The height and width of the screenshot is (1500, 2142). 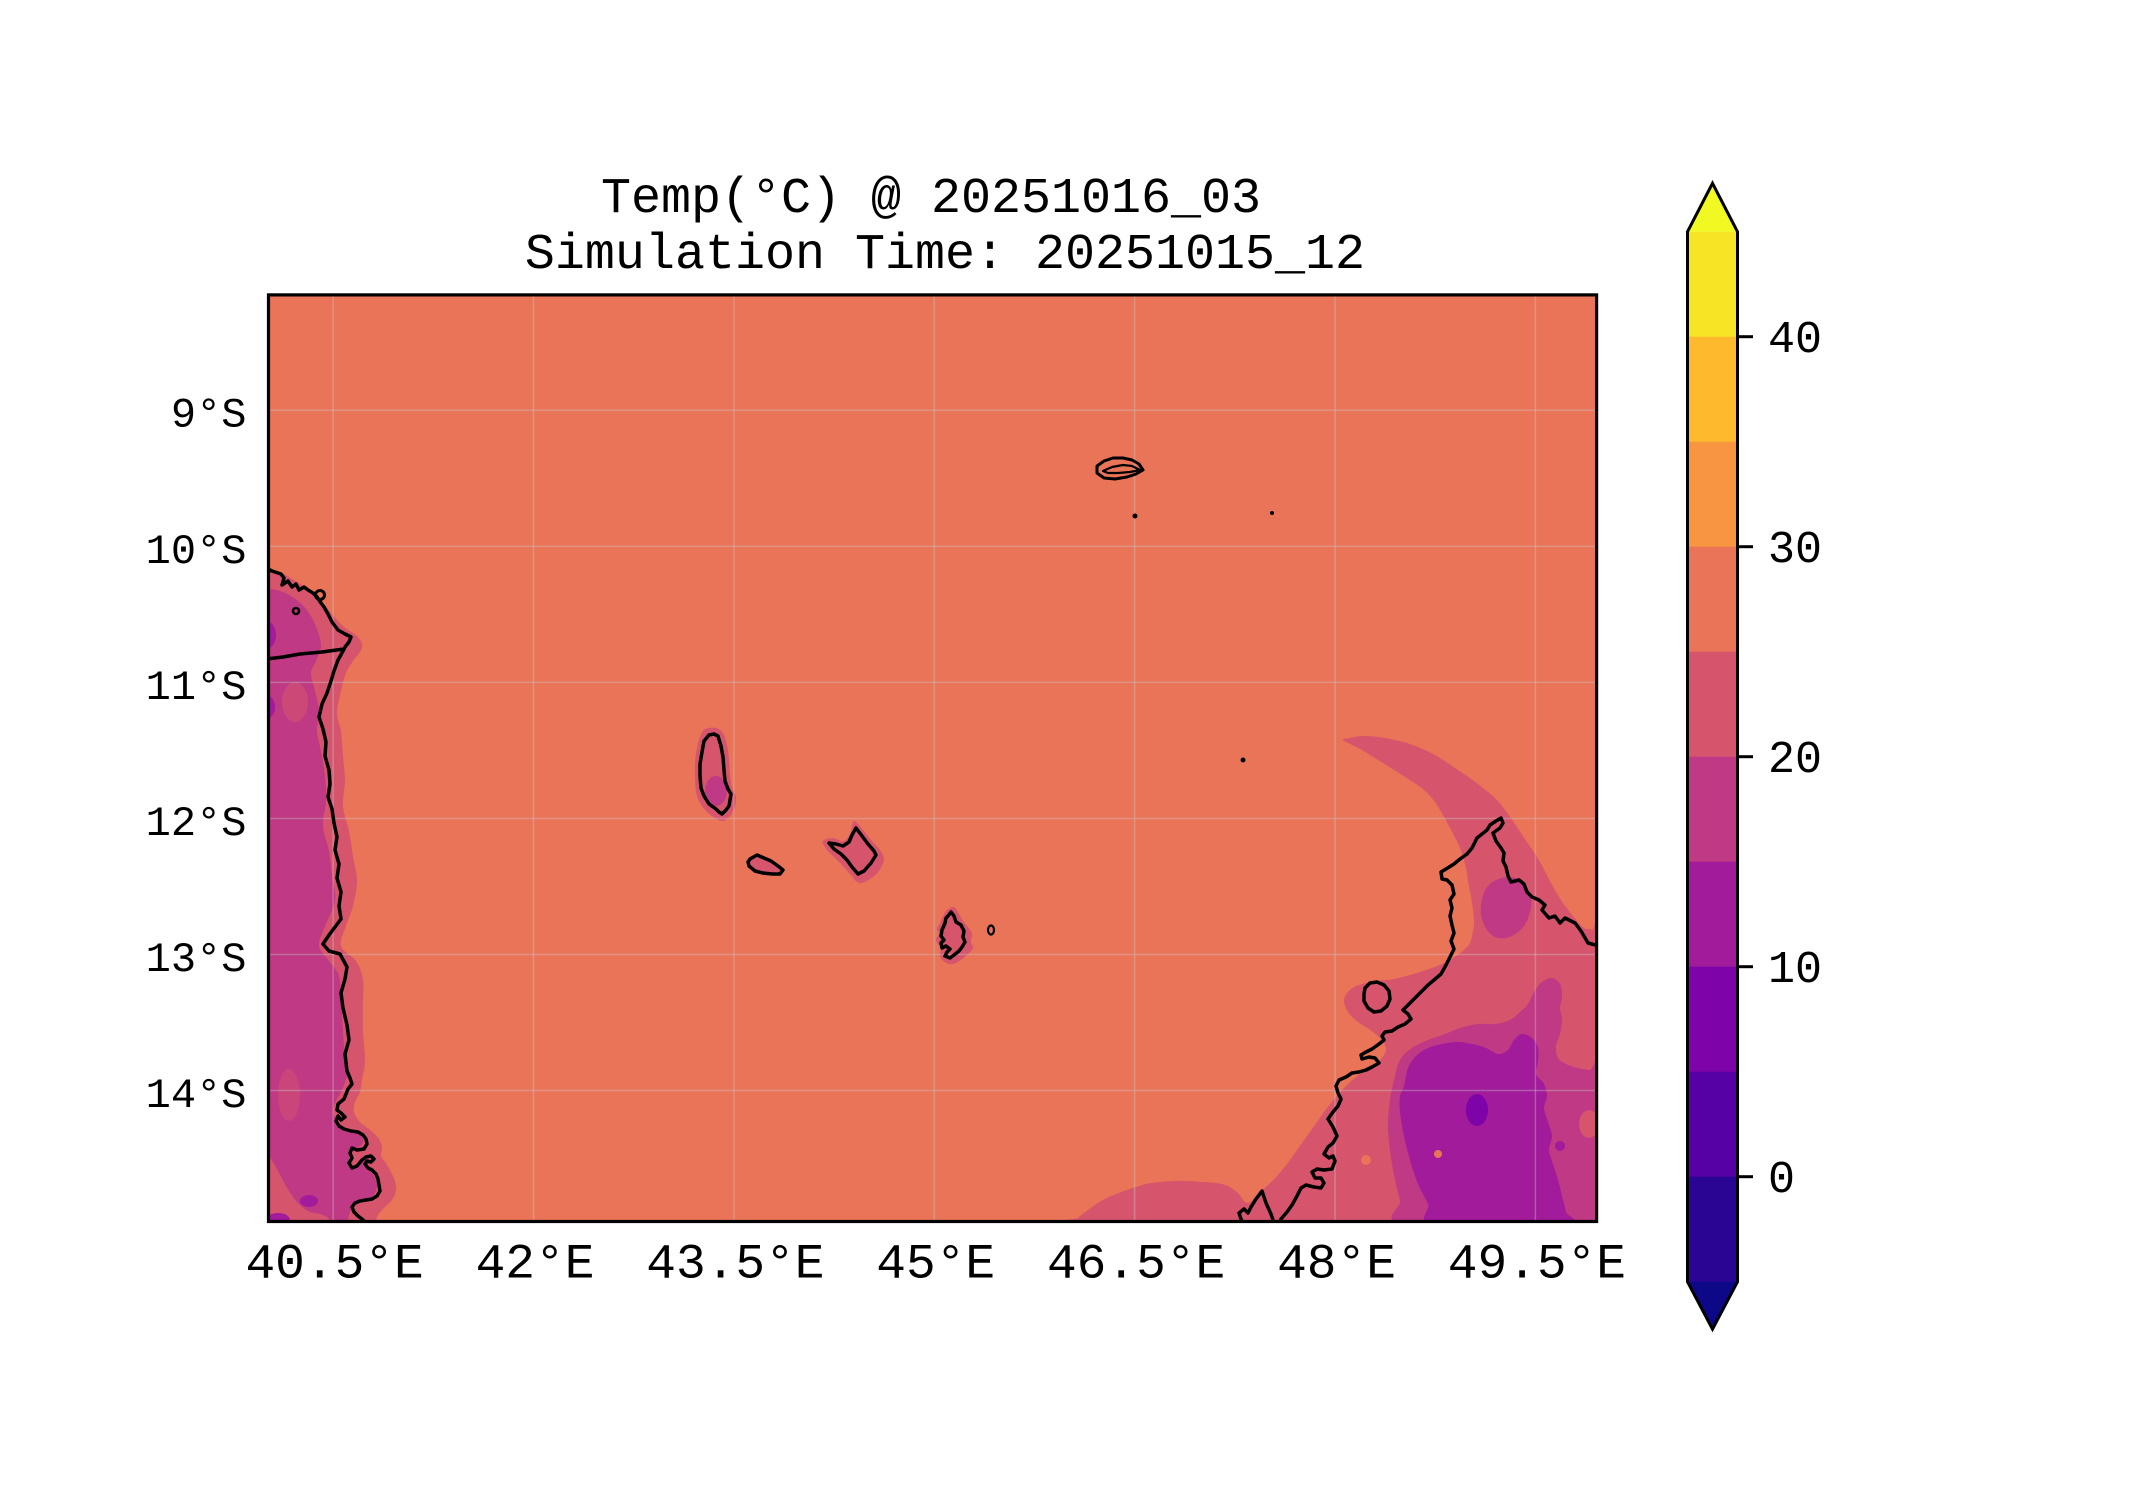 What do you see at coordinates (1537, 1265) in the screenshot?
I see `svg-text: 49.5°E` at bounding box center [1537, 1265].